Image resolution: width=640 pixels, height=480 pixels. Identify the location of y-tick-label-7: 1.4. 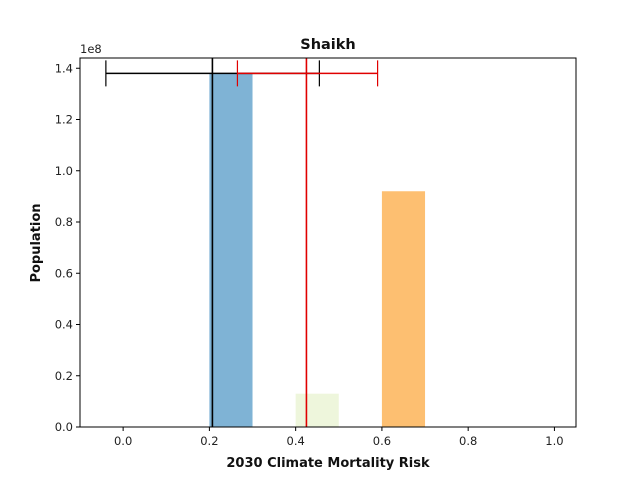
(64, 68).